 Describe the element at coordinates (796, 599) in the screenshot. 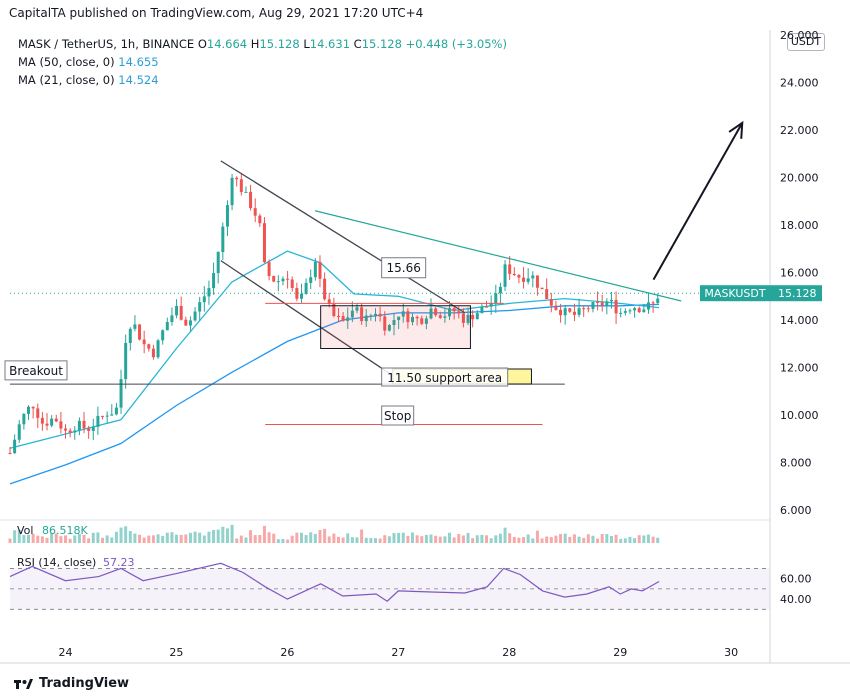

I see `rsi-tick-label: 40.00` at that location.